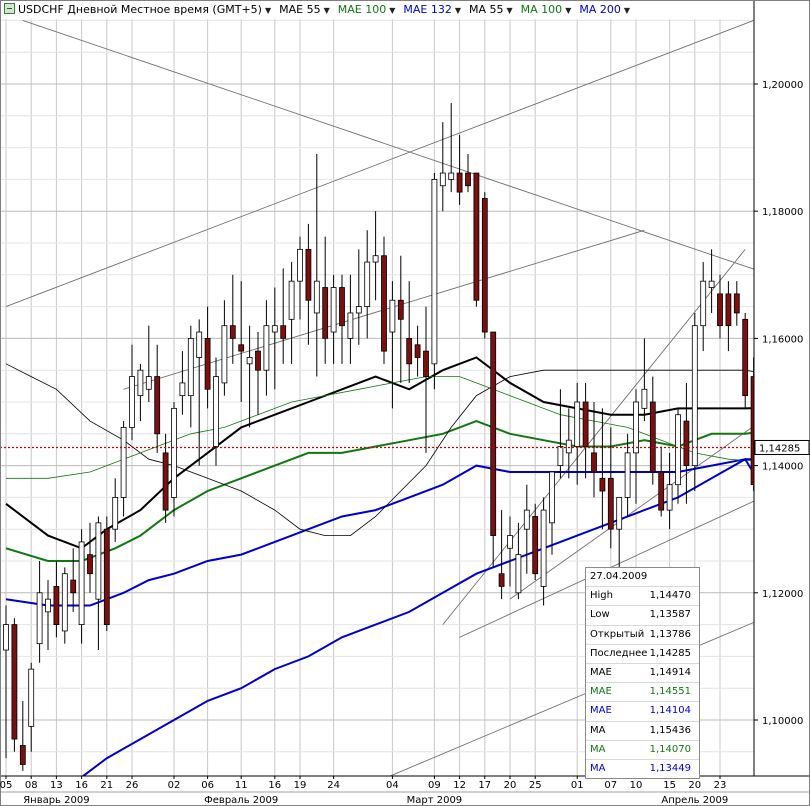  I want to click on info-row-low: Low 1,13587, so click(642, 616).